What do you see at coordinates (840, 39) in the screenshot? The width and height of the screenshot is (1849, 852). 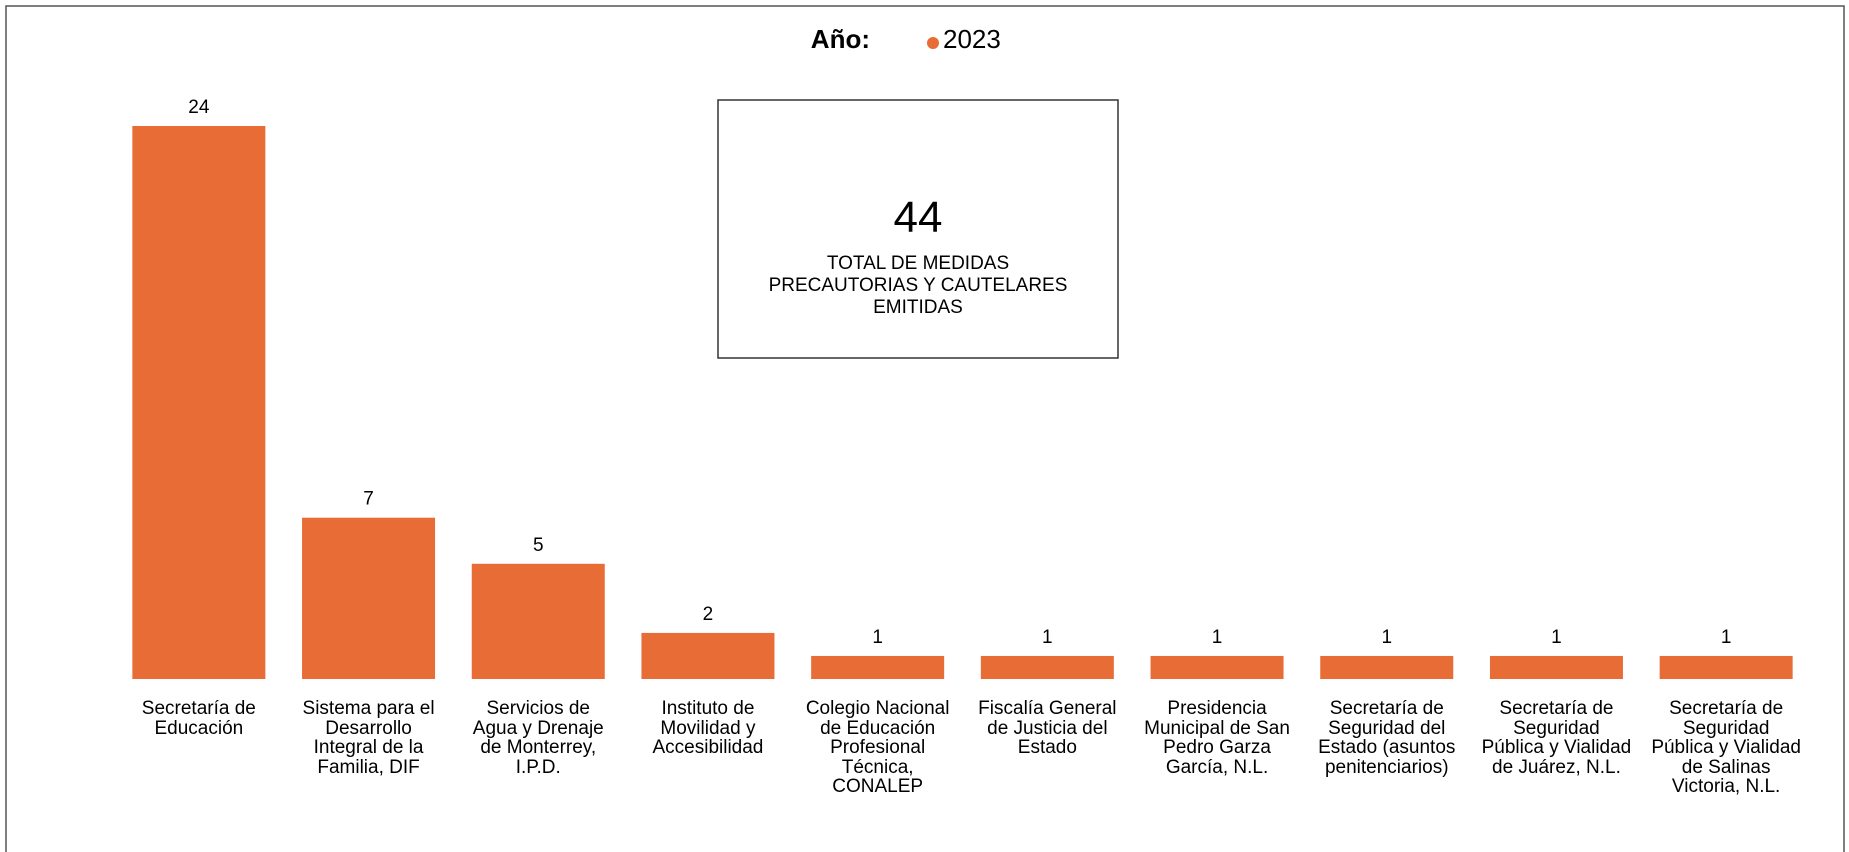 I see `legend-title: Año:` at bounding box center [840, 39].